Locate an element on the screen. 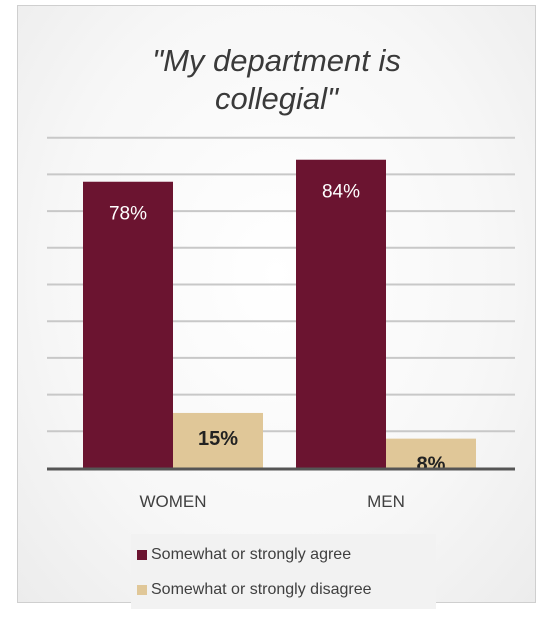  bar-disagree-women is located at coordinates (218, 440).